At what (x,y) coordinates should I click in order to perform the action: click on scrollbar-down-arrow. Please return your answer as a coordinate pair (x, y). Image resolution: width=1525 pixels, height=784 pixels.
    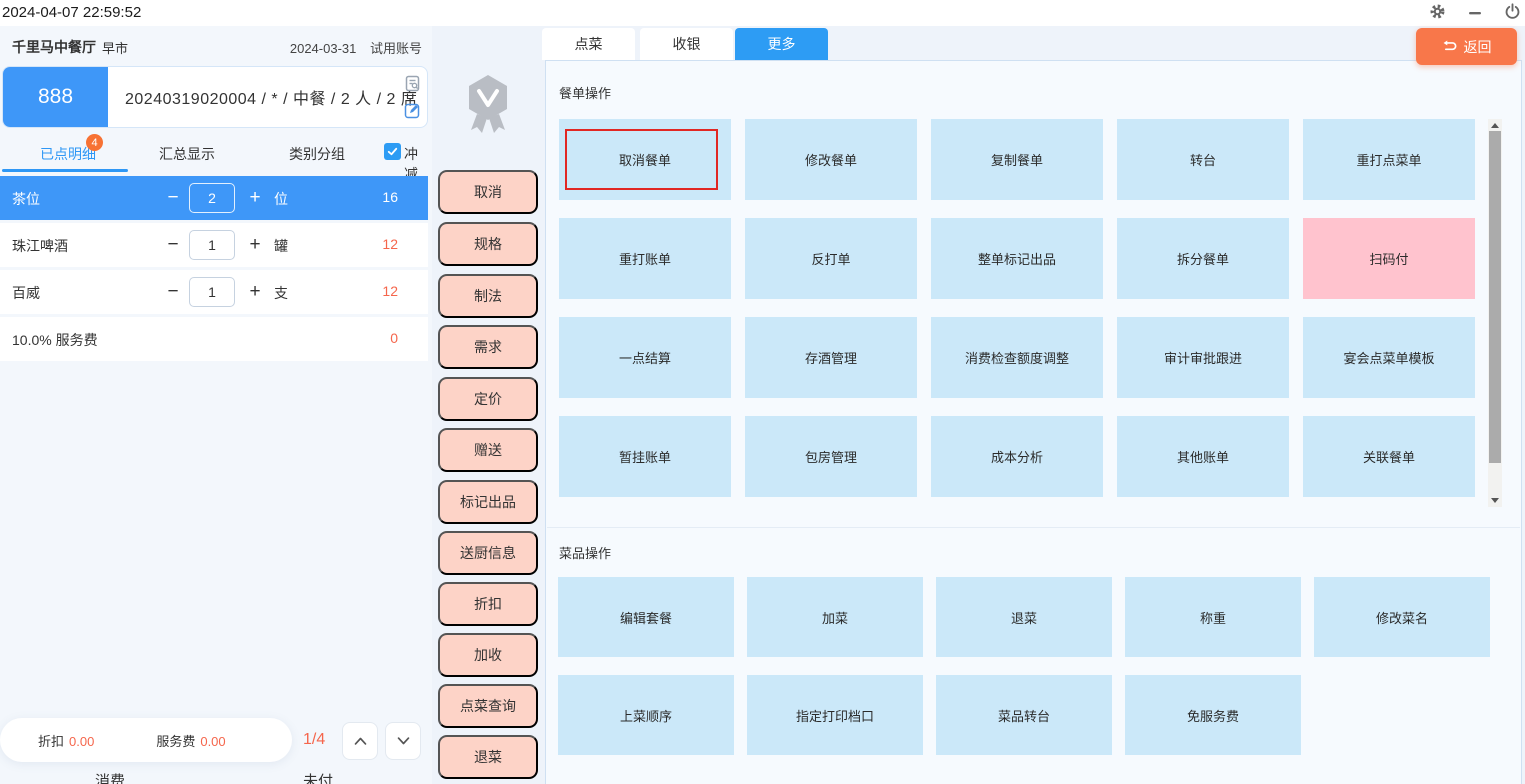
    Looking at the image, I should click on (1495, 500).